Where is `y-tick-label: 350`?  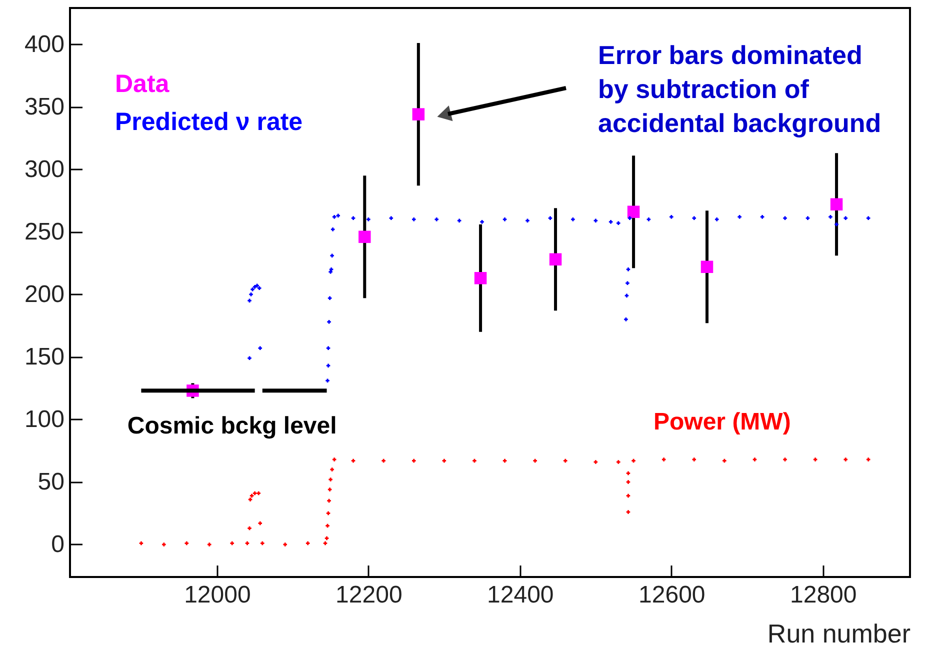
y-tick-label: 350 is located at coordinates (44, 106).